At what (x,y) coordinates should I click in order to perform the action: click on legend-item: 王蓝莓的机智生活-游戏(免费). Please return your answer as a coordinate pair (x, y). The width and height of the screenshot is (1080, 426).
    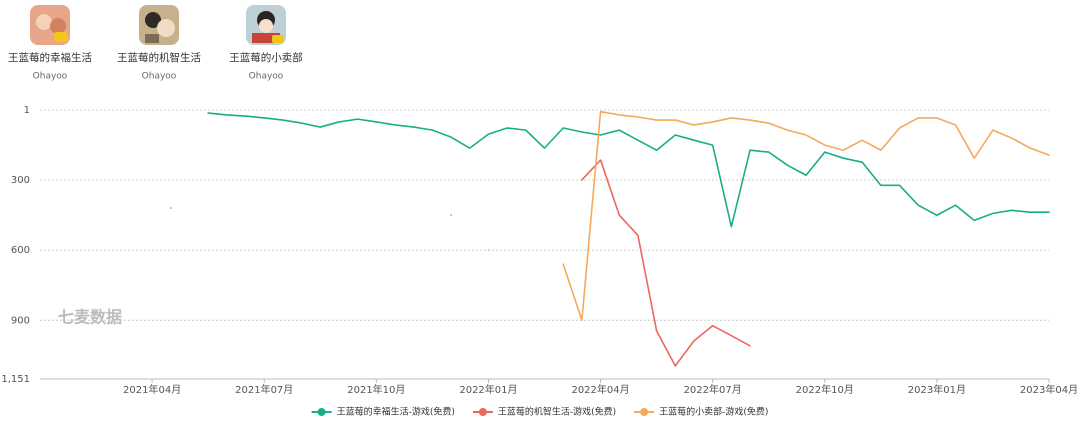
    Looking at the image, I should click on (544, 412).